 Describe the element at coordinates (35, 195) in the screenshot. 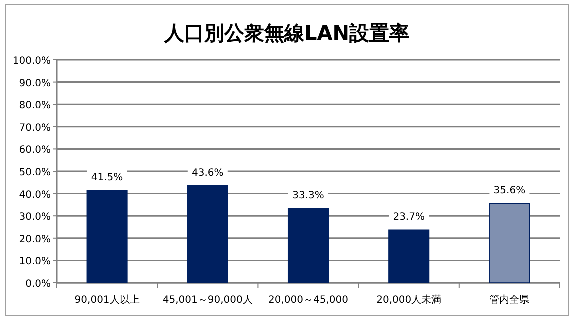

I see `y-tick-label: 40.0%` at that location.